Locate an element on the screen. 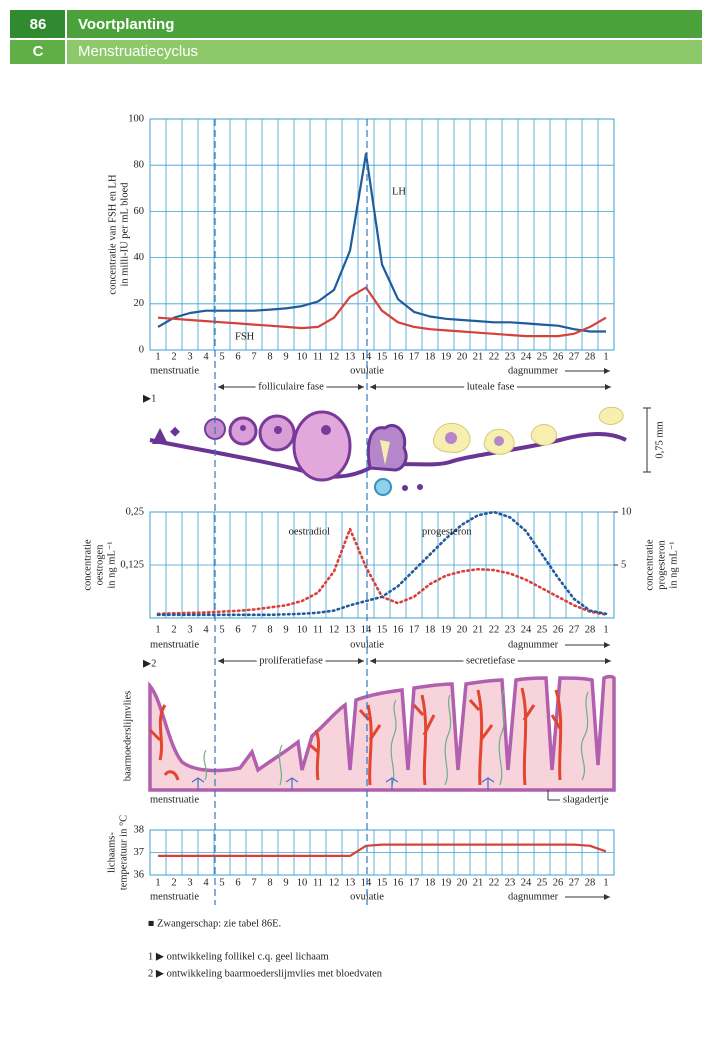 The width and height of the screenshot is (714, 1063). y-axis-label: oestrogen is located at coordinates (99, 565).